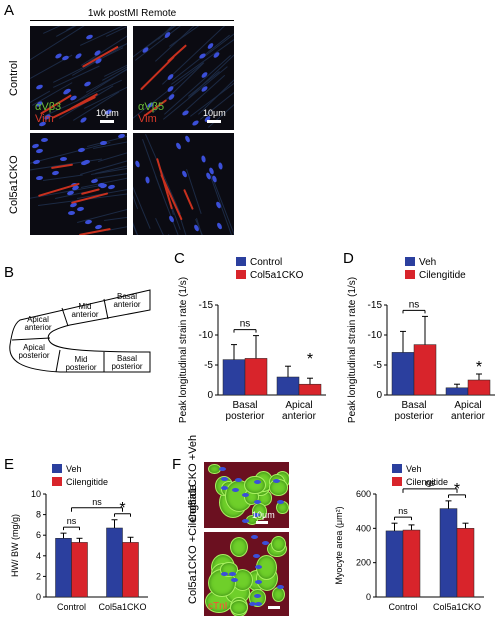 Image resolution: width=504 pixels, height=622 pixels. Describe the element at coordinates (33, 355) in the screenshot. I see `region-apical-posterior-2: posterior` at that location.